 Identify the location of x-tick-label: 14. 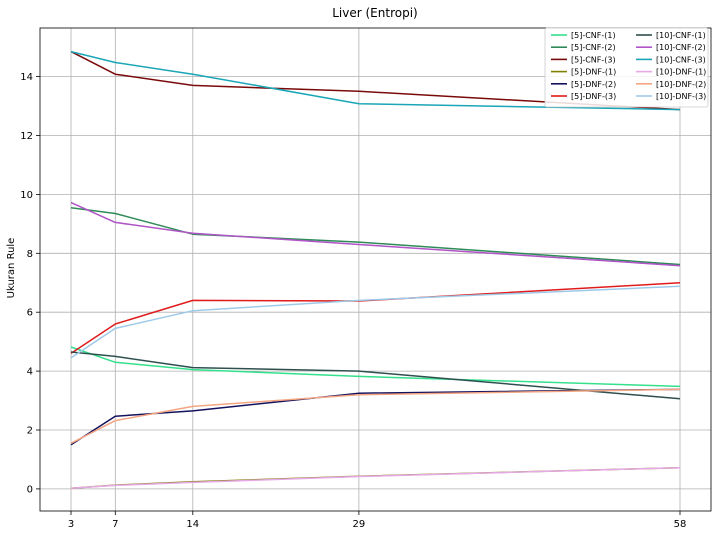
(192, 524).